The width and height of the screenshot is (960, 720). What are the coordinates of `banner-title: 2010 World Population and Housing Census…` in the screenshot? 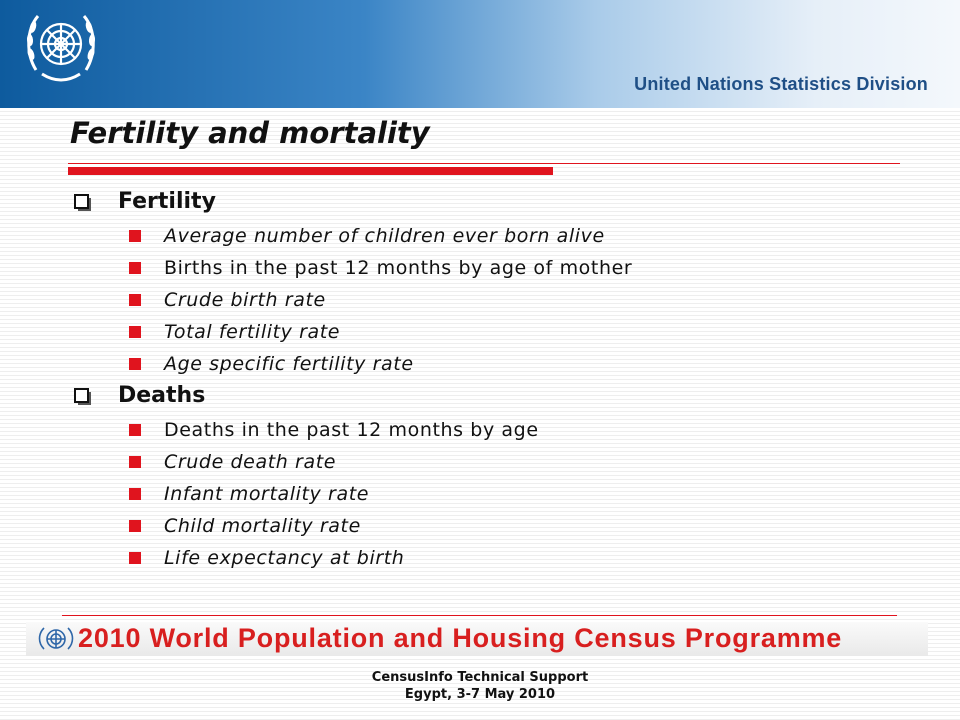 It's located at (460, 638).